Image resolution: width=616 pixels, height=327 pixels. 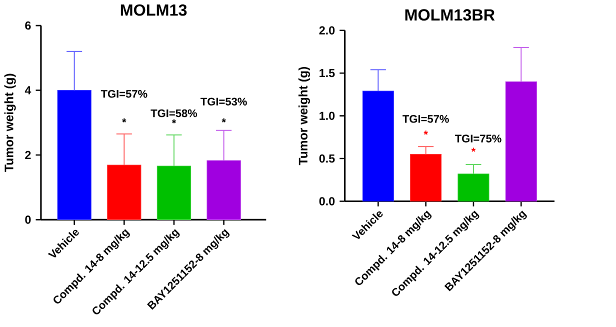 What do you see at coordinates (28, 154) in the screenshot?
I see `y-tick-label: 2` at bounding box center [28, 154].